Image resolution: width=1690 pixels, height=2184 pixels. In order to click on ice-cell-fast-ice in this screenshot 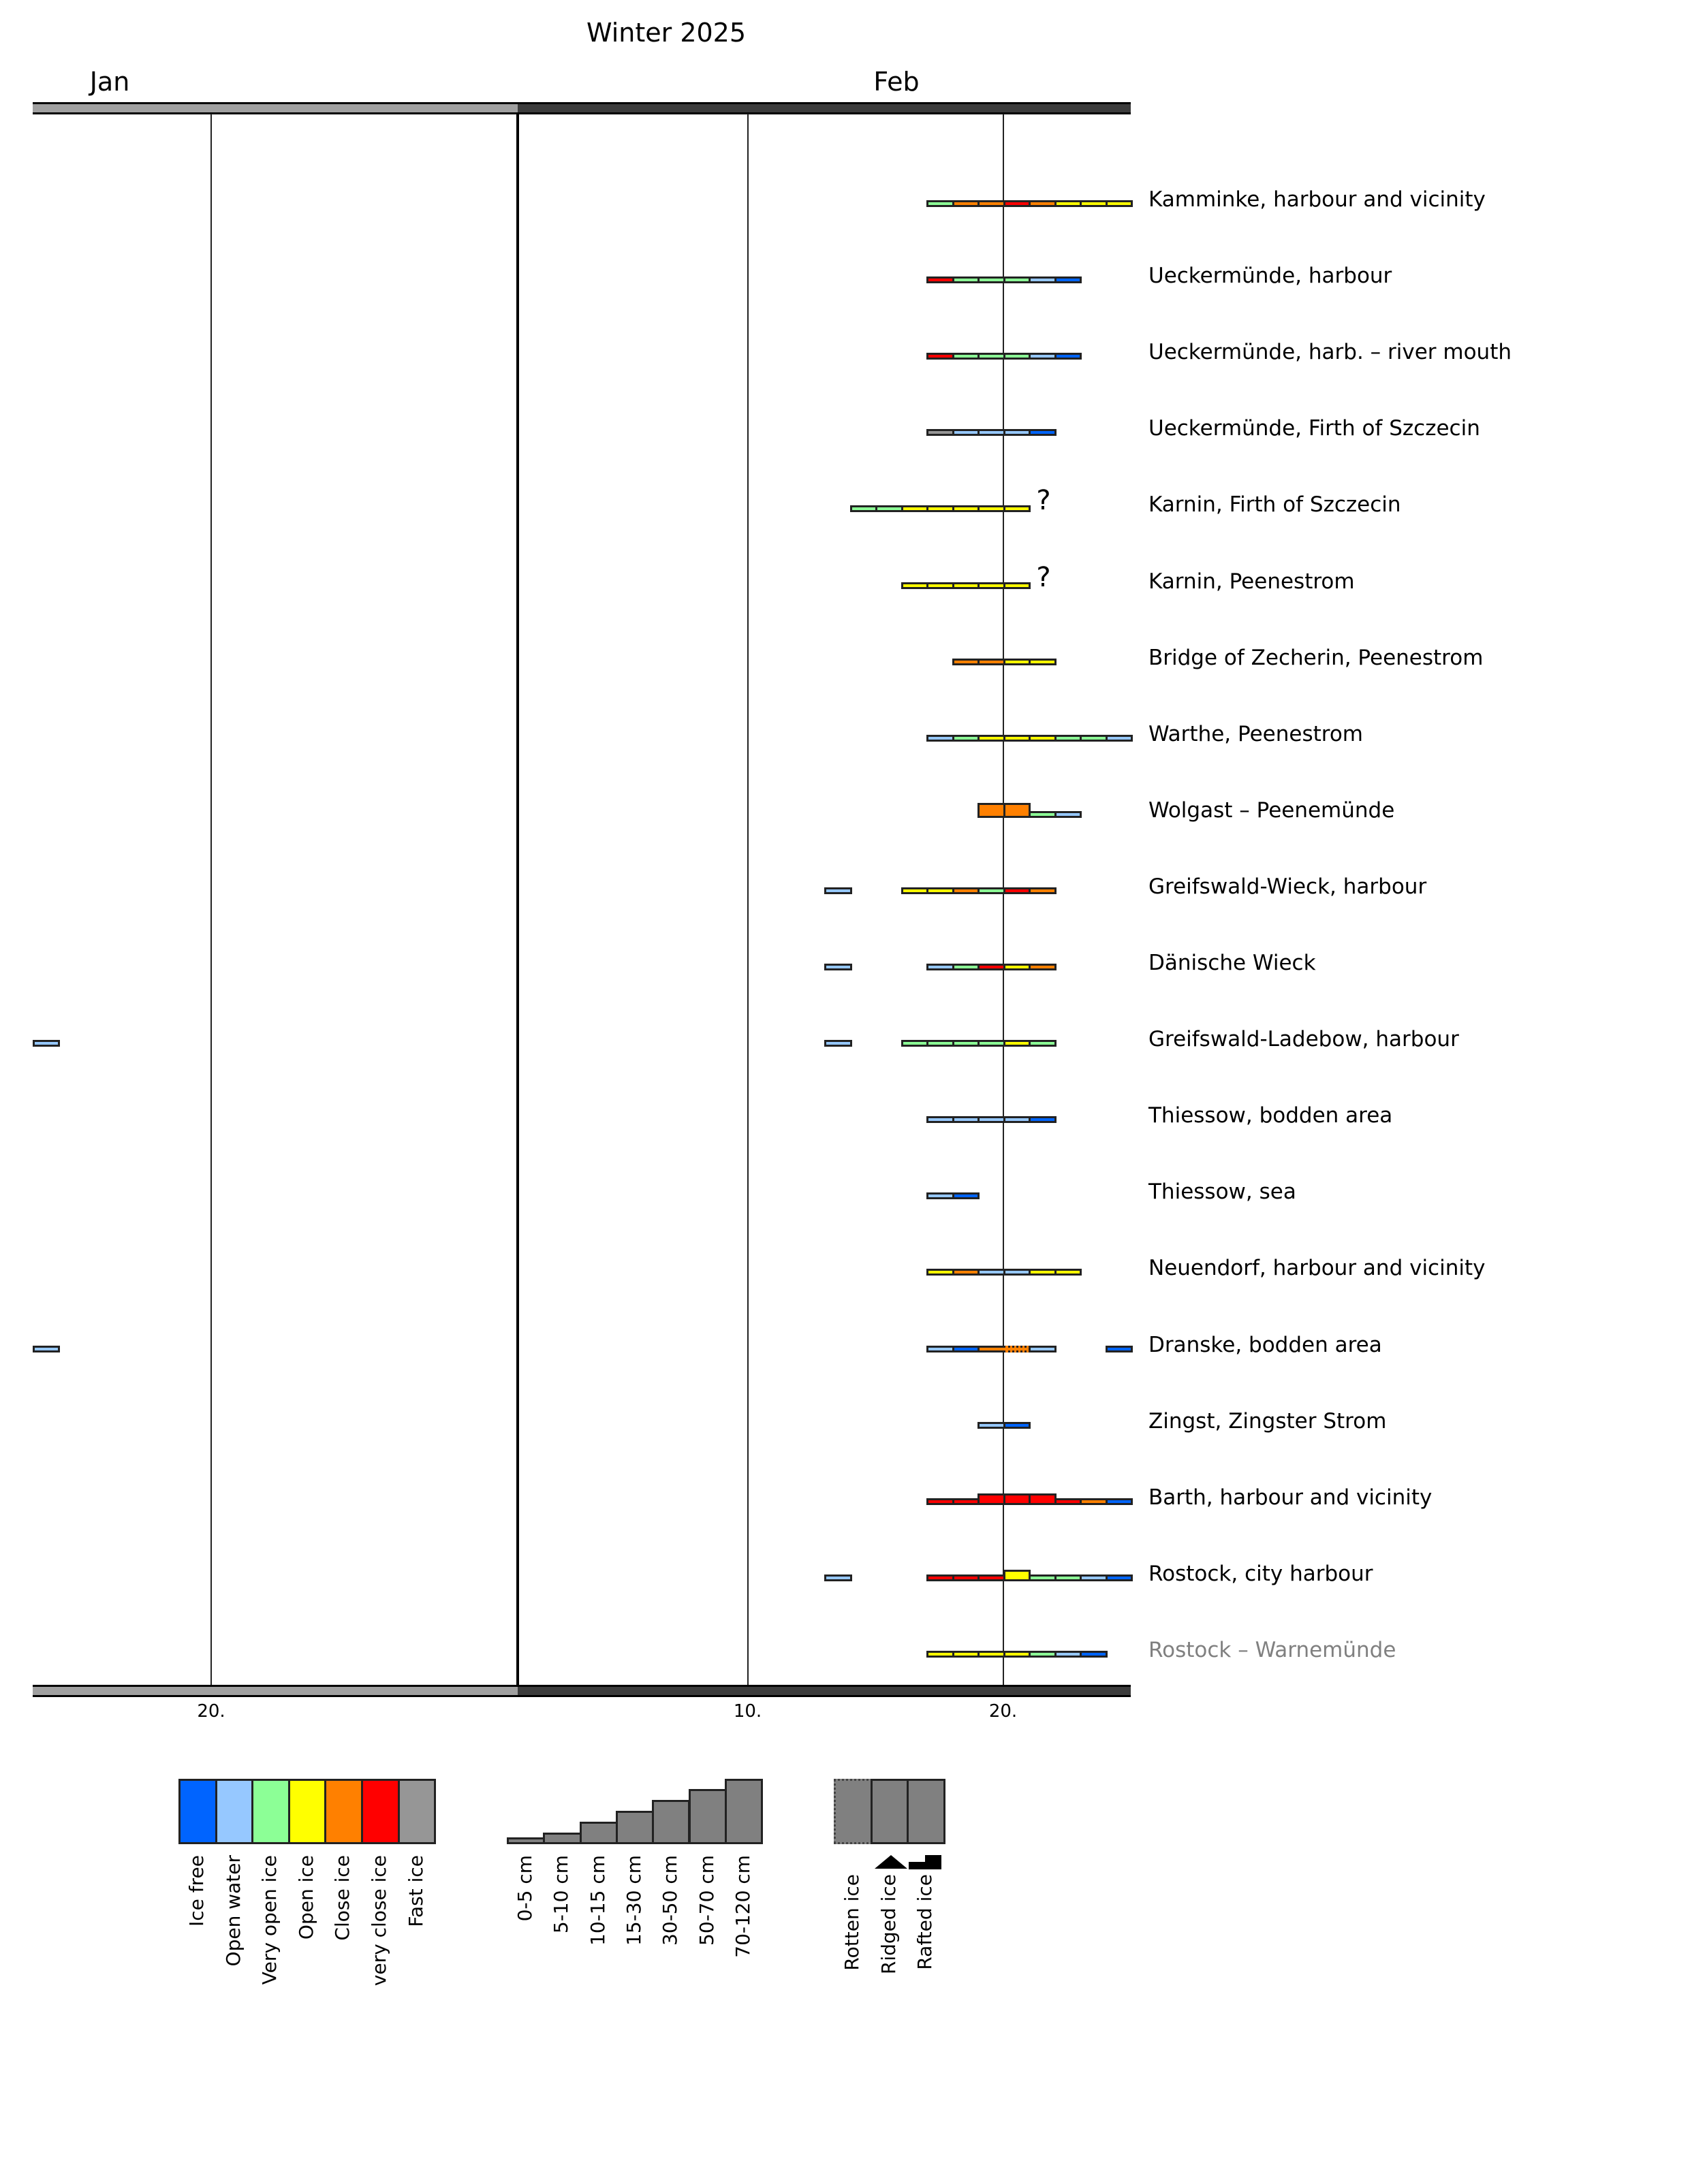, I will do `click(940, 433)`.